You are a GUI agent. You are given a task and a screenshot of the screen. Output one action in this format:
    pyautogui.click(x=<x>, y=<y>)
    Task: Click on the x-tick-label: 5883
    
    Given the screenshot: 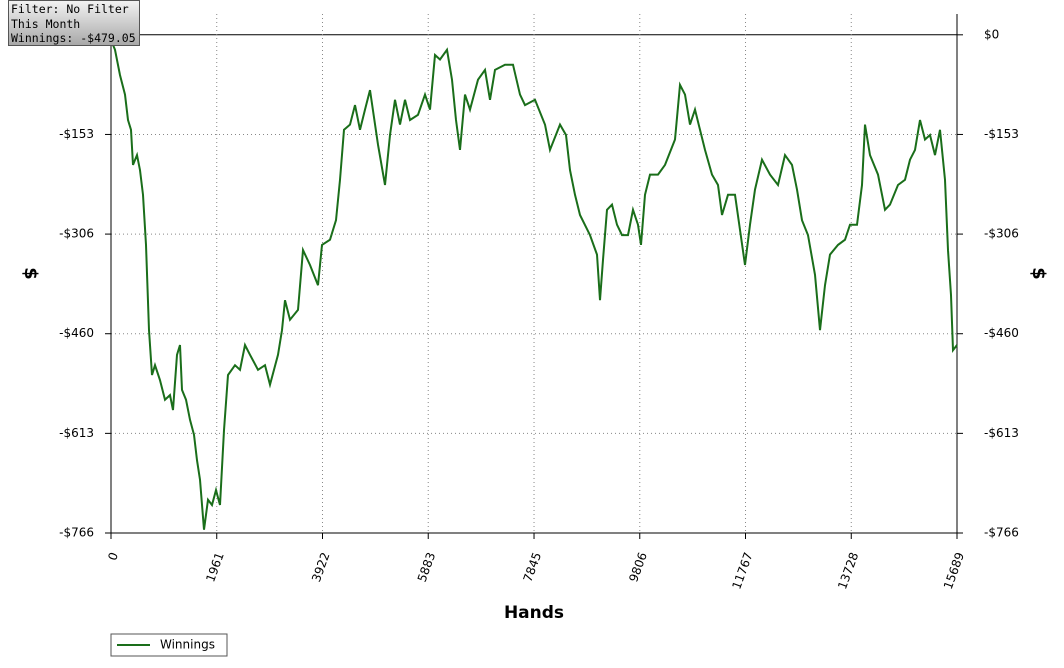 What is the action you would take?
    pyautogui.click(x=427, y=566)
    